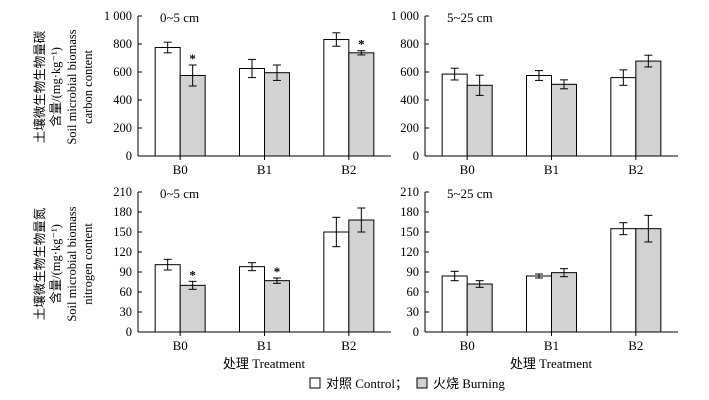 The image size is (709, 400). What do you see at coordinates (367, 384) in the screenshot?
I see `legend-control-label: 对照 Control；` at bounding box center [367, 384].